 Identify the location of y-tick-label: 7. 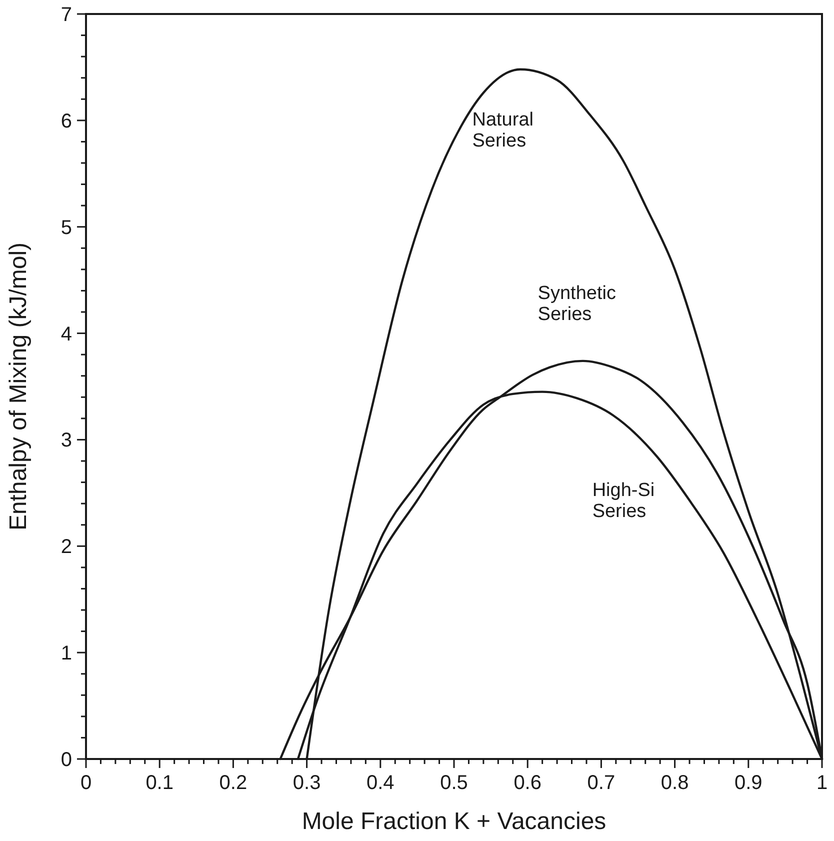
(66, 15).